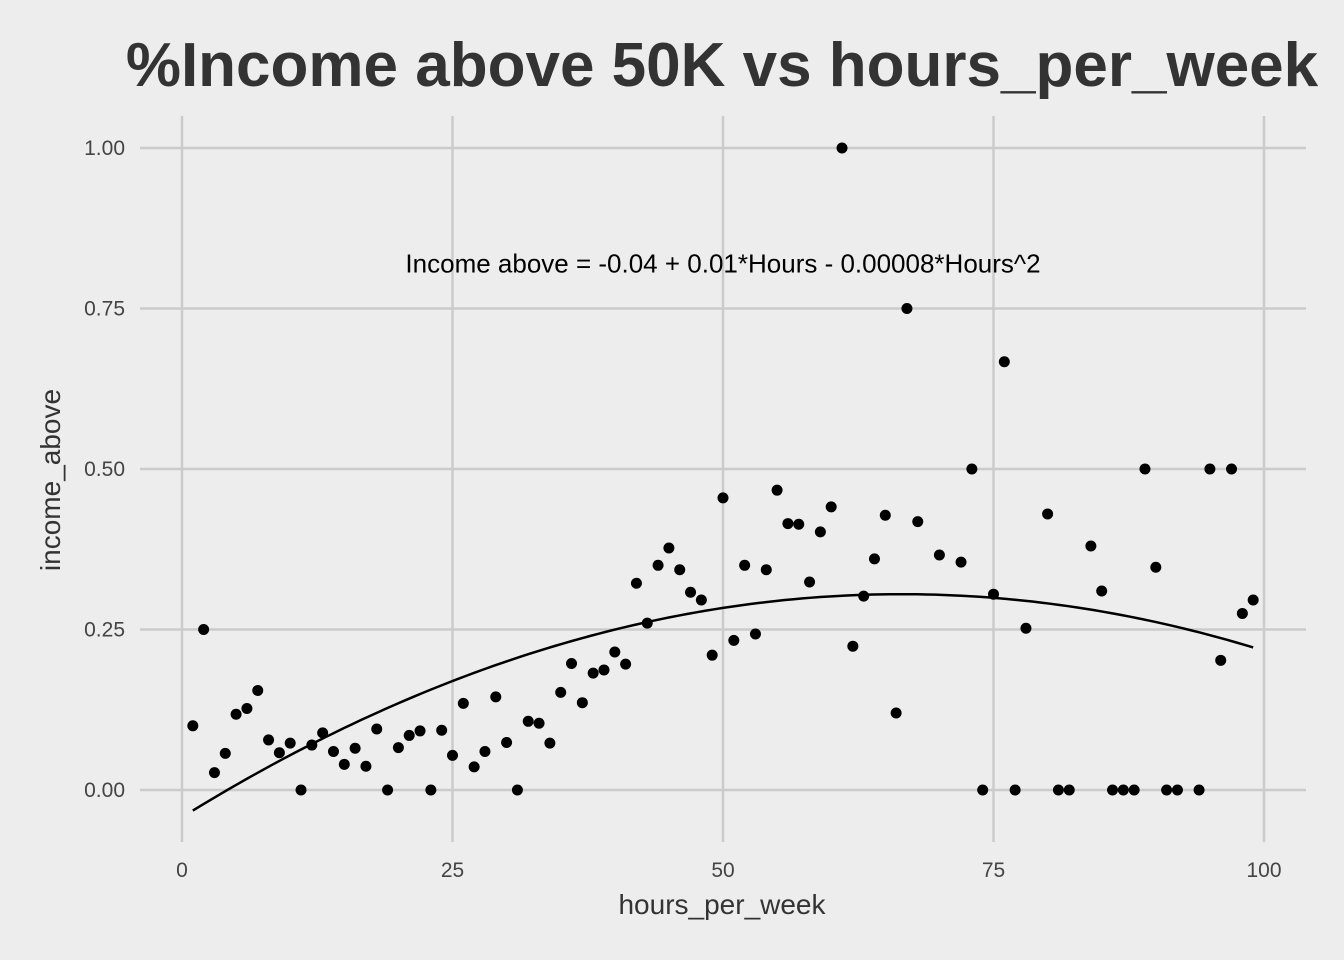 Image resolution: width=1344 pixels, height=960 pixels. I want to click on y-tick-label: 1.00, so click(104, 148).